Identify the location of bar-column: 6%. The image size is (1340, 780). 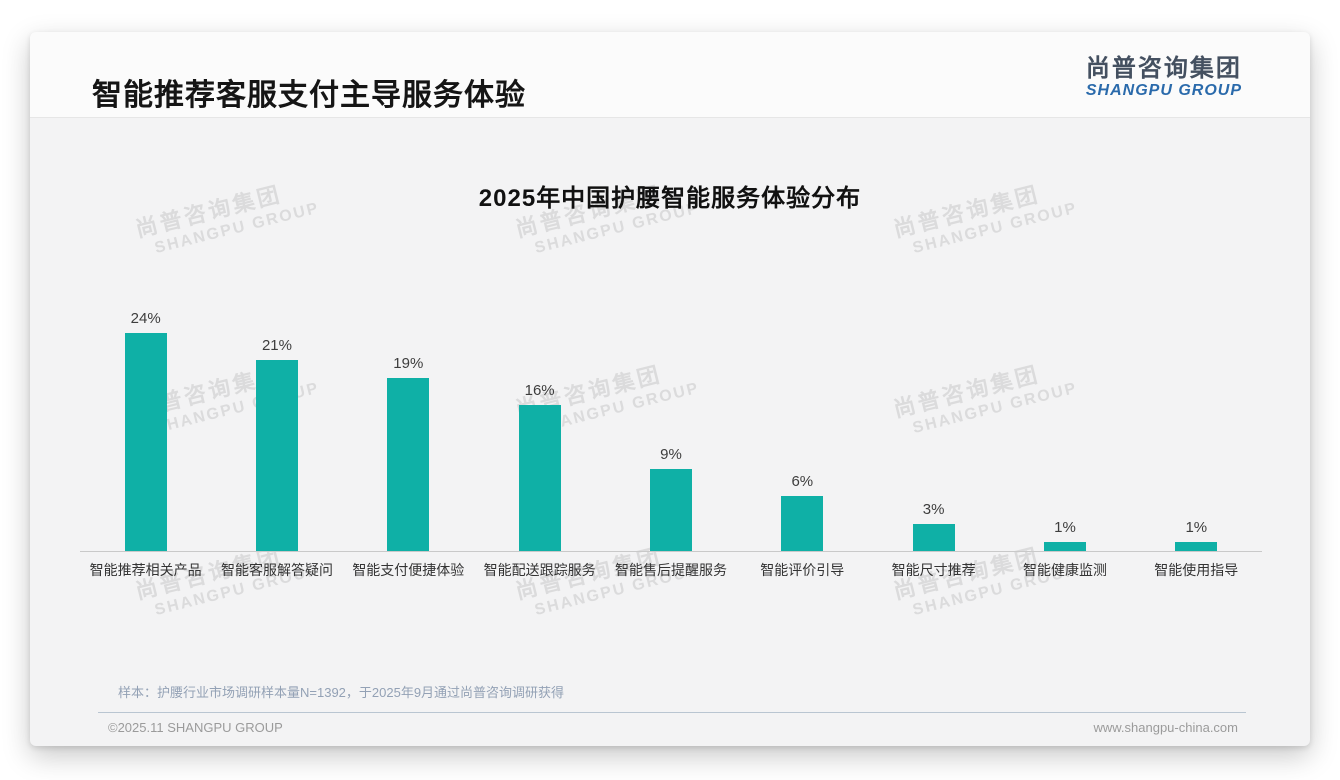
(802, 512).